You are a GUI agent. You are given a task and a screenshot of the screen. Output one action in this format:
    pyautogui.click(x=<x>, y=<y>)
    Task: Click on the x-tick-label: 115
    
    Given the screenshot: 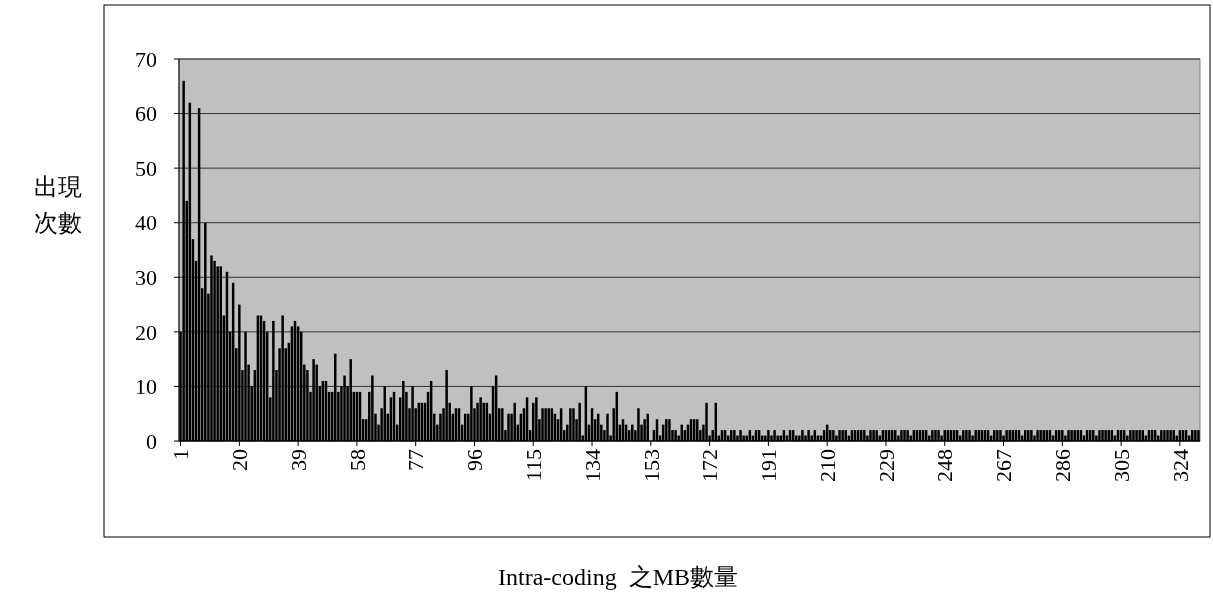 What is the action you would take?
    pyautogui.click(x=533, y=465)
    